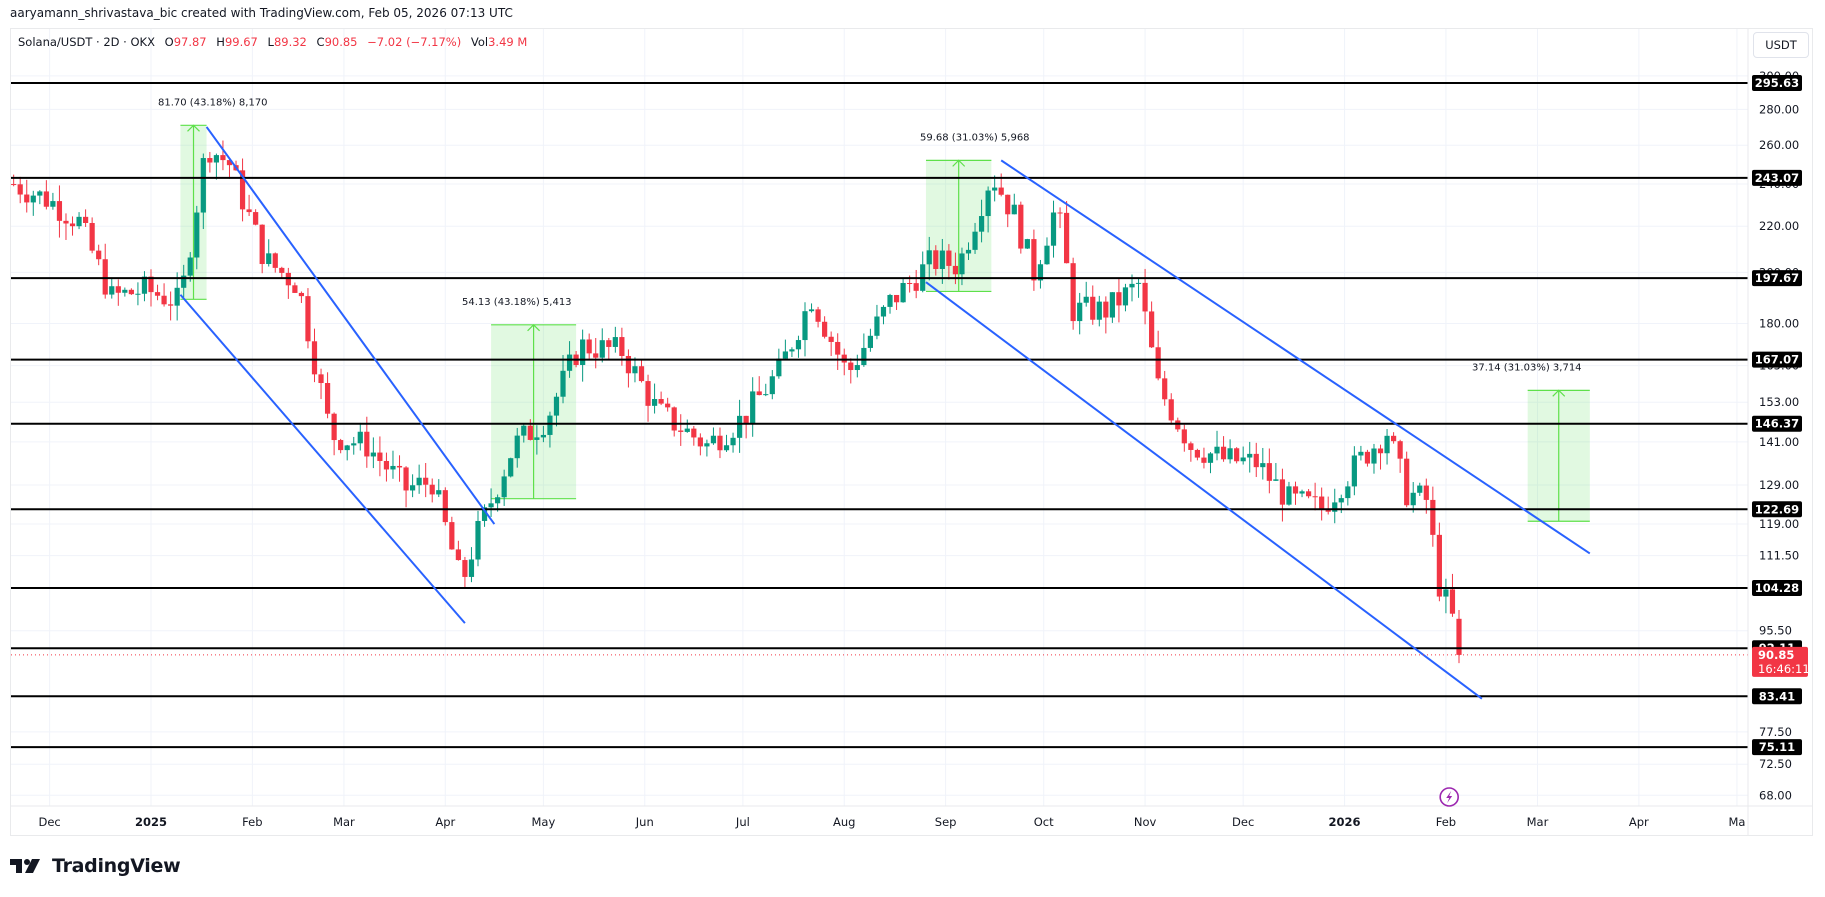  I want to click on current-price-badge, so click(1780, 661).